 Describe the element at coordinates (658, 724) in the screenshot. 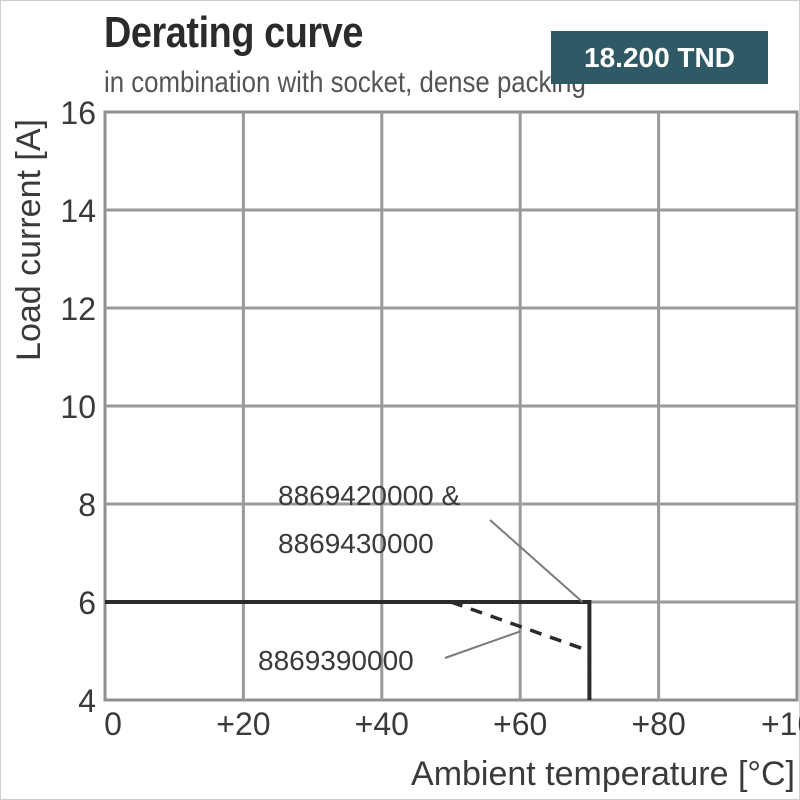

I see `x-tick-label: +80` at that location.